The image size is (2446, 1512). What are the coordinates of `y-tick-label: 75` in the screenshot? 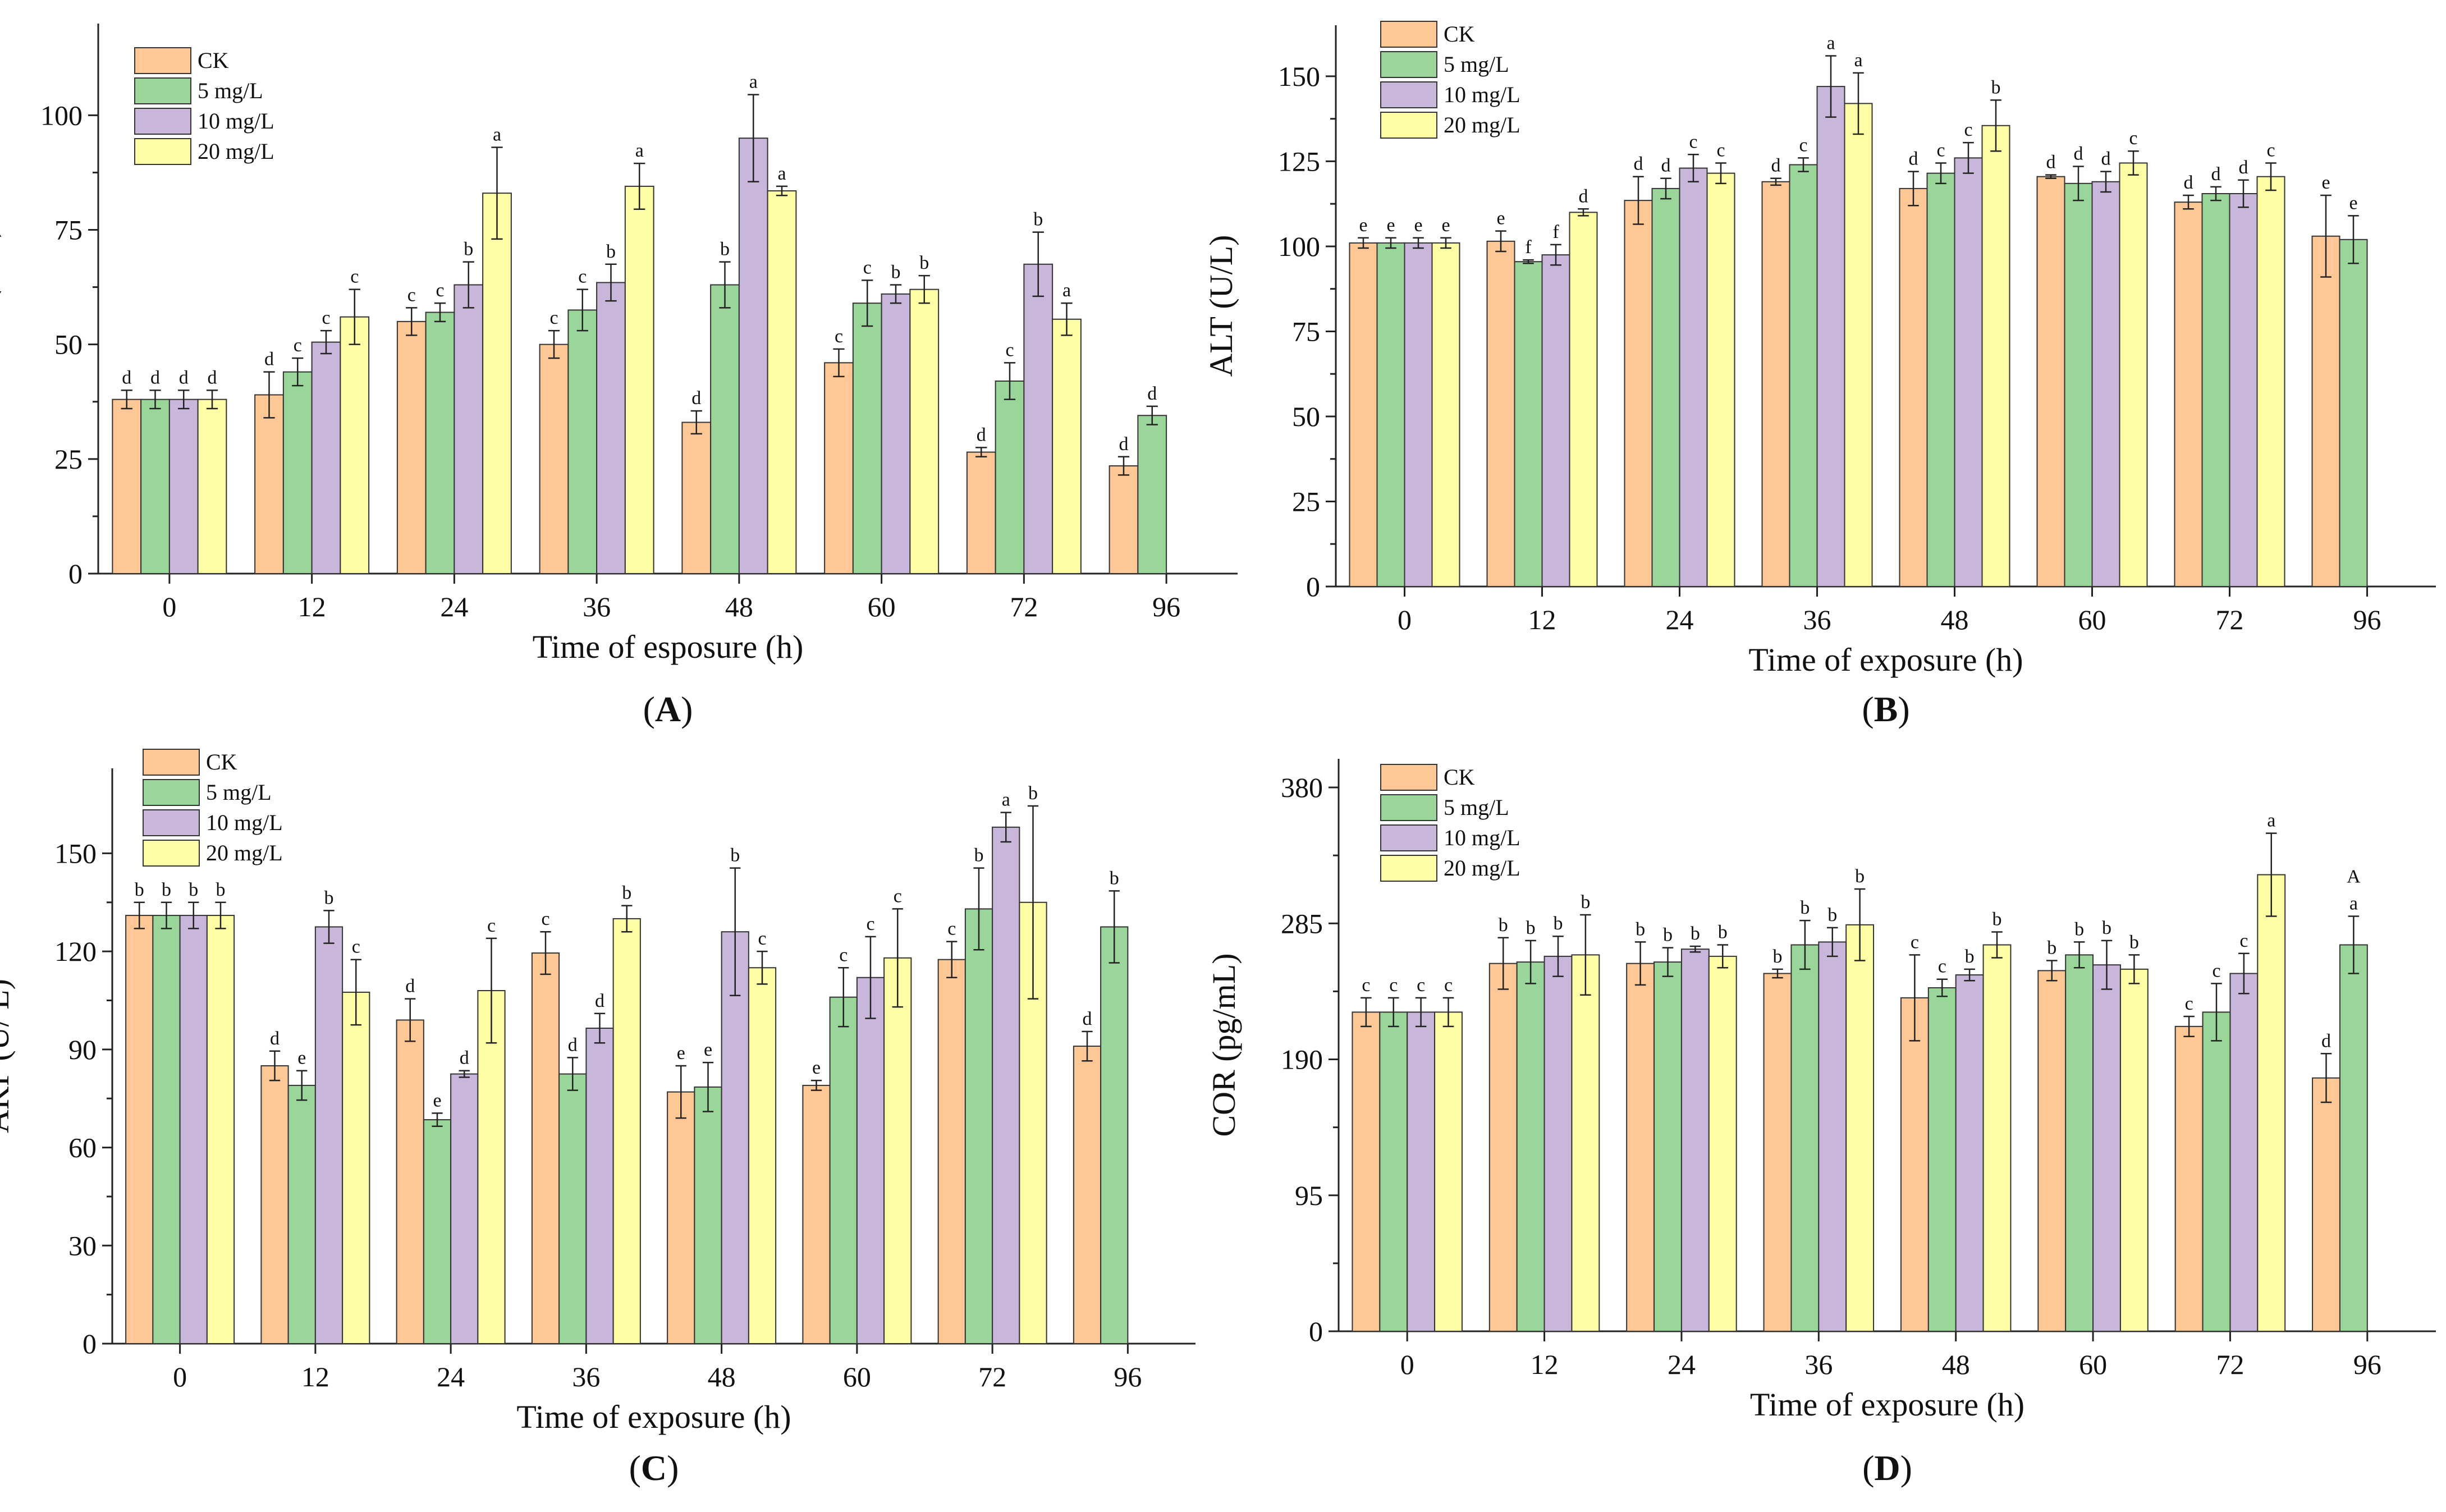 It's located at (1306, 331).